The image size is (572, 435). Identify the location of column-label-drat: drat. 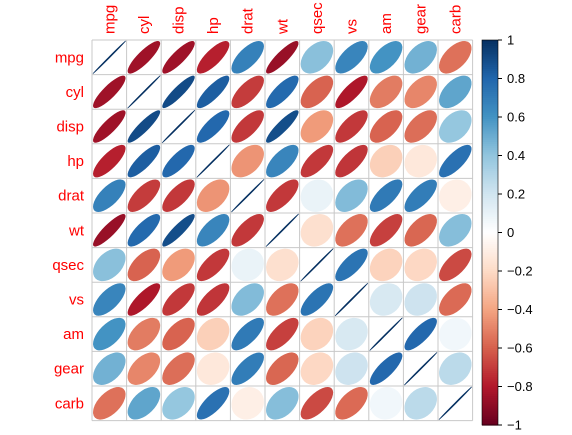
(248, 20).